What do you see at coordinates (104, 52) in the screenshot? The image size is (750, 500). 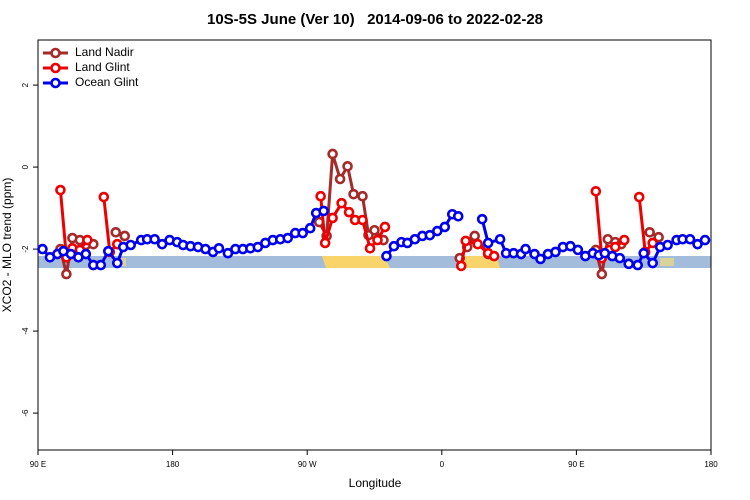 I see `legend-label: Land Nadir` at bounding box center [104, 52].